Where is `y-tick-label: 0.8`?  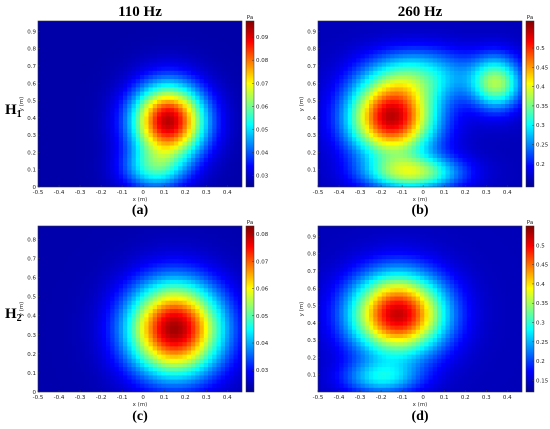
y-tick-label: 0.8 is located at coordinates (311, 50).